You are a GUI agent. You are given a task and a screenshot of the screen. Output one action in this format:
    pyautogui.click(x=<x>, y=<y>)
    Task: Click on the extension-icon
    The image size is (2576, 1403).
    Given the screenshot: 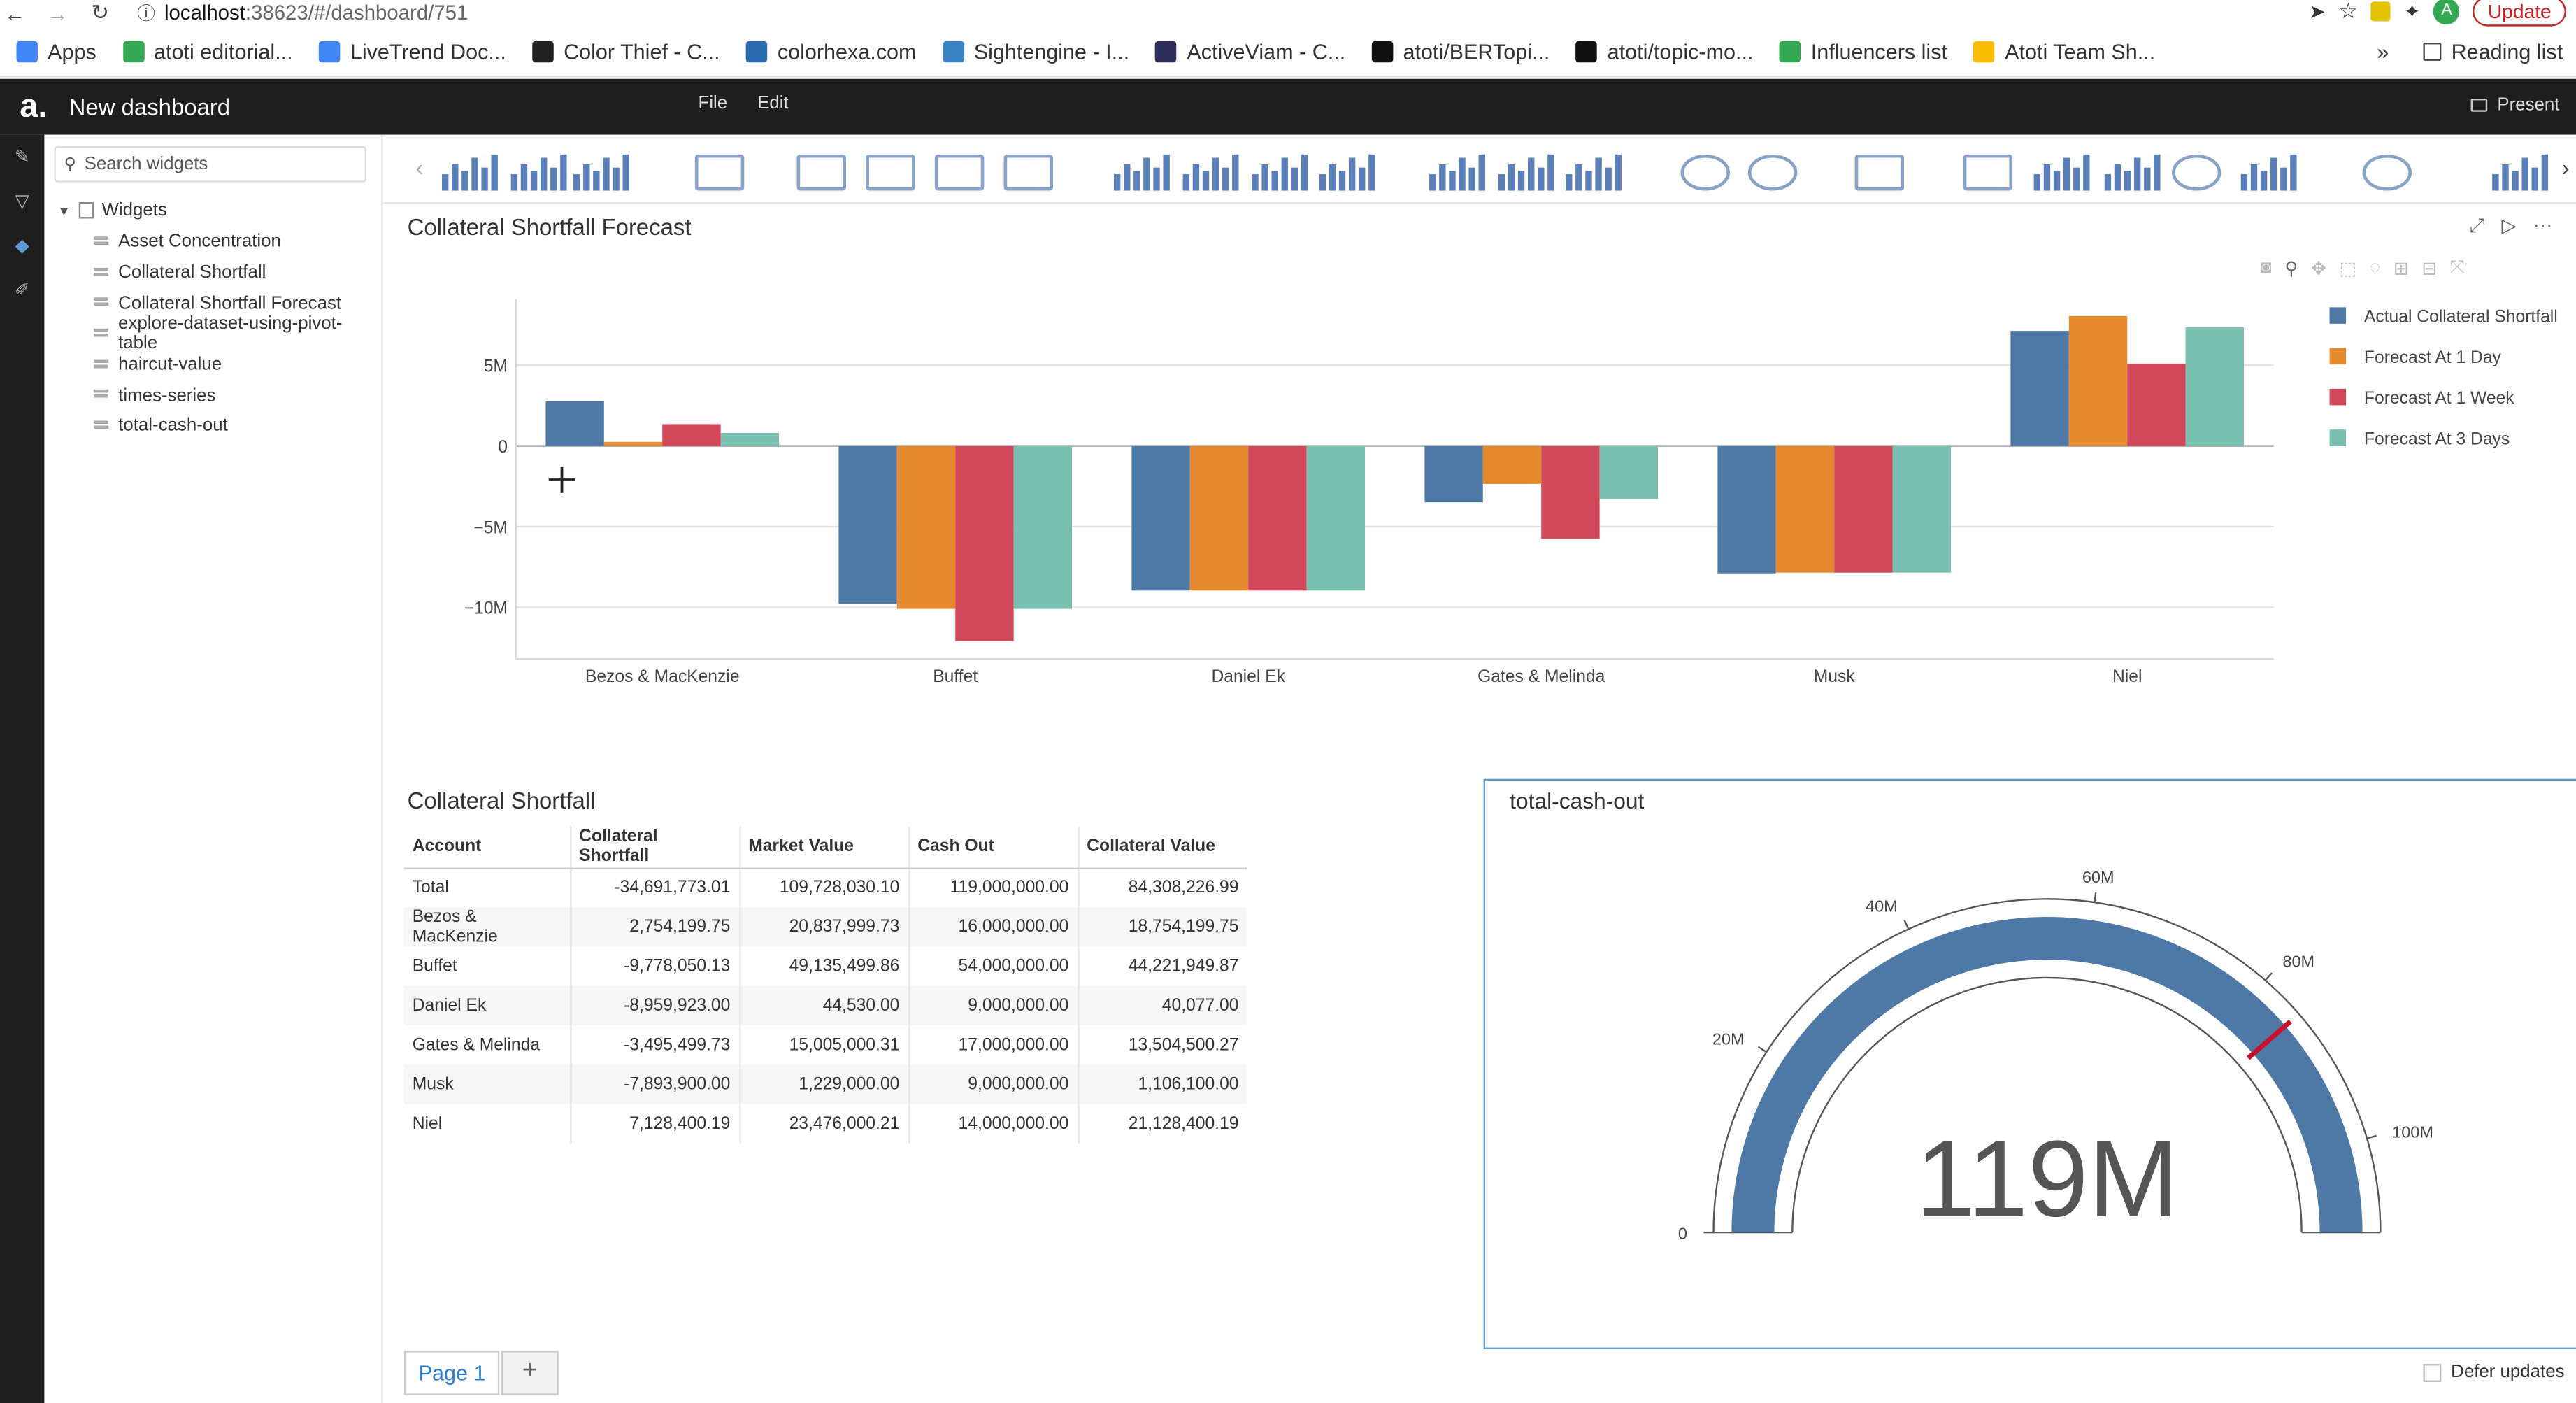 What is the action you would take?
    pyautogui.click(x=2380, y=11)
    